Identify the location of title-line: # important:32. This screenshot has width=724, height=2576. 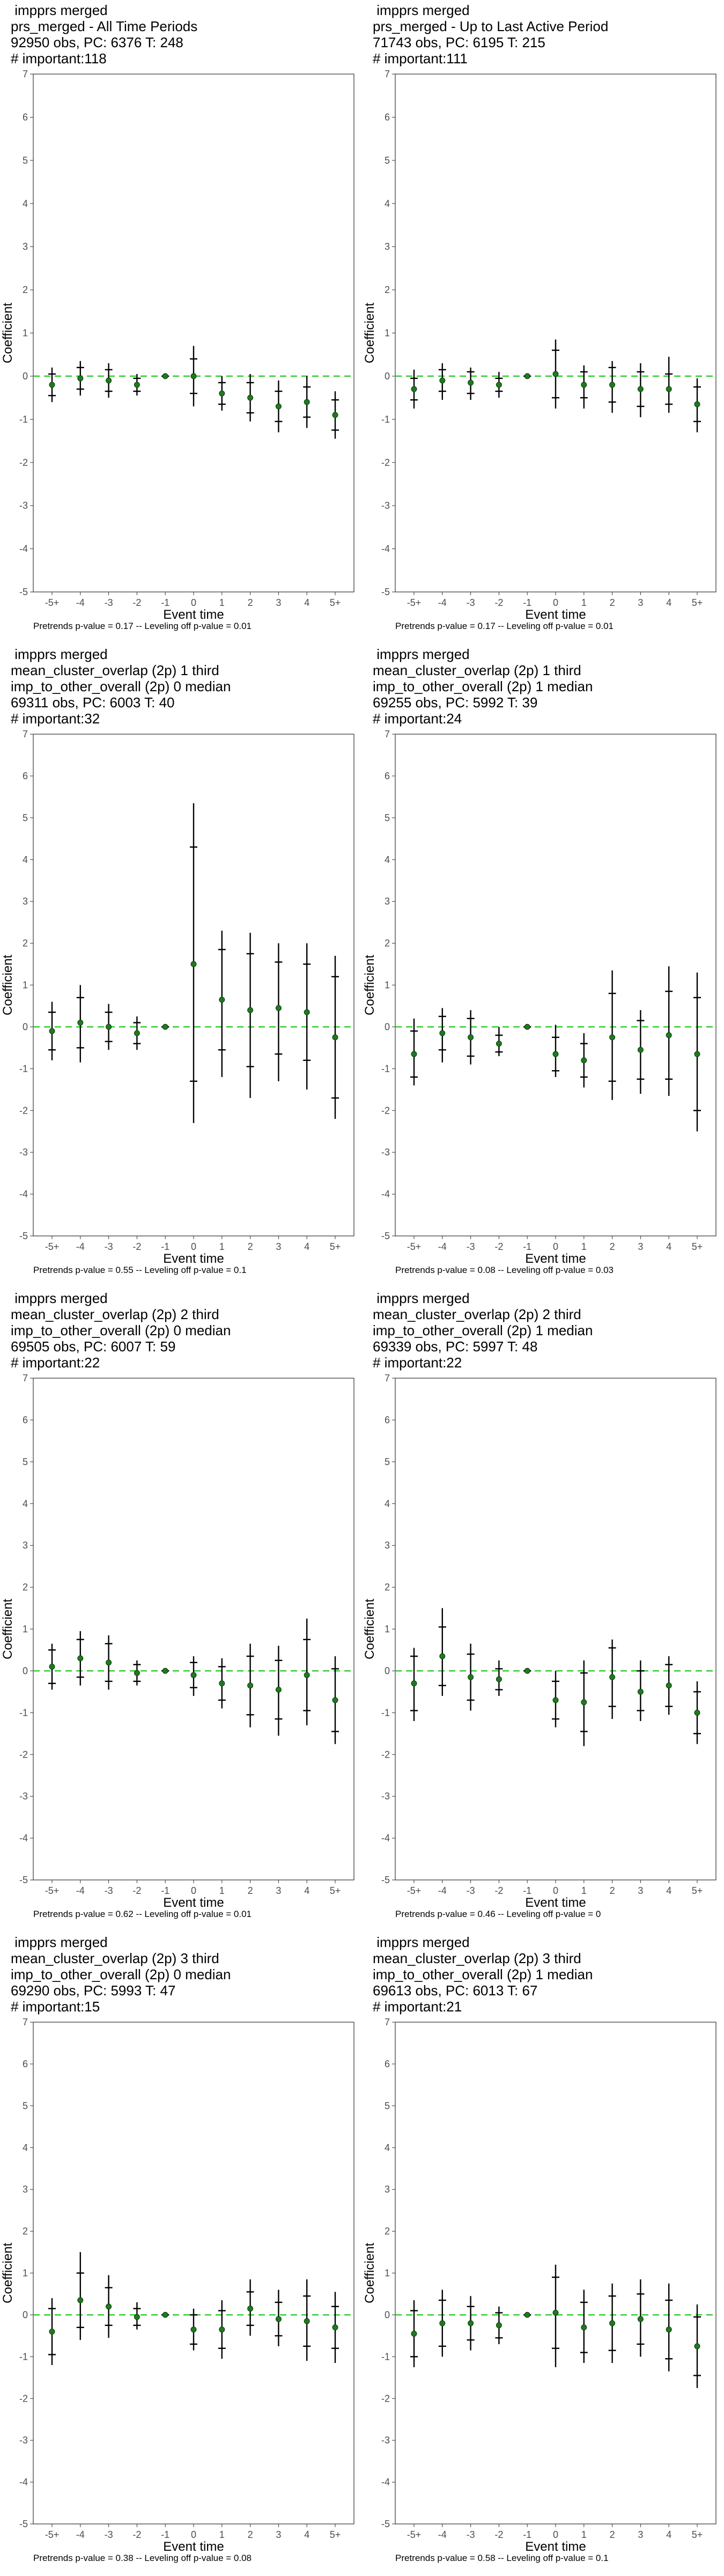
(55, 719).